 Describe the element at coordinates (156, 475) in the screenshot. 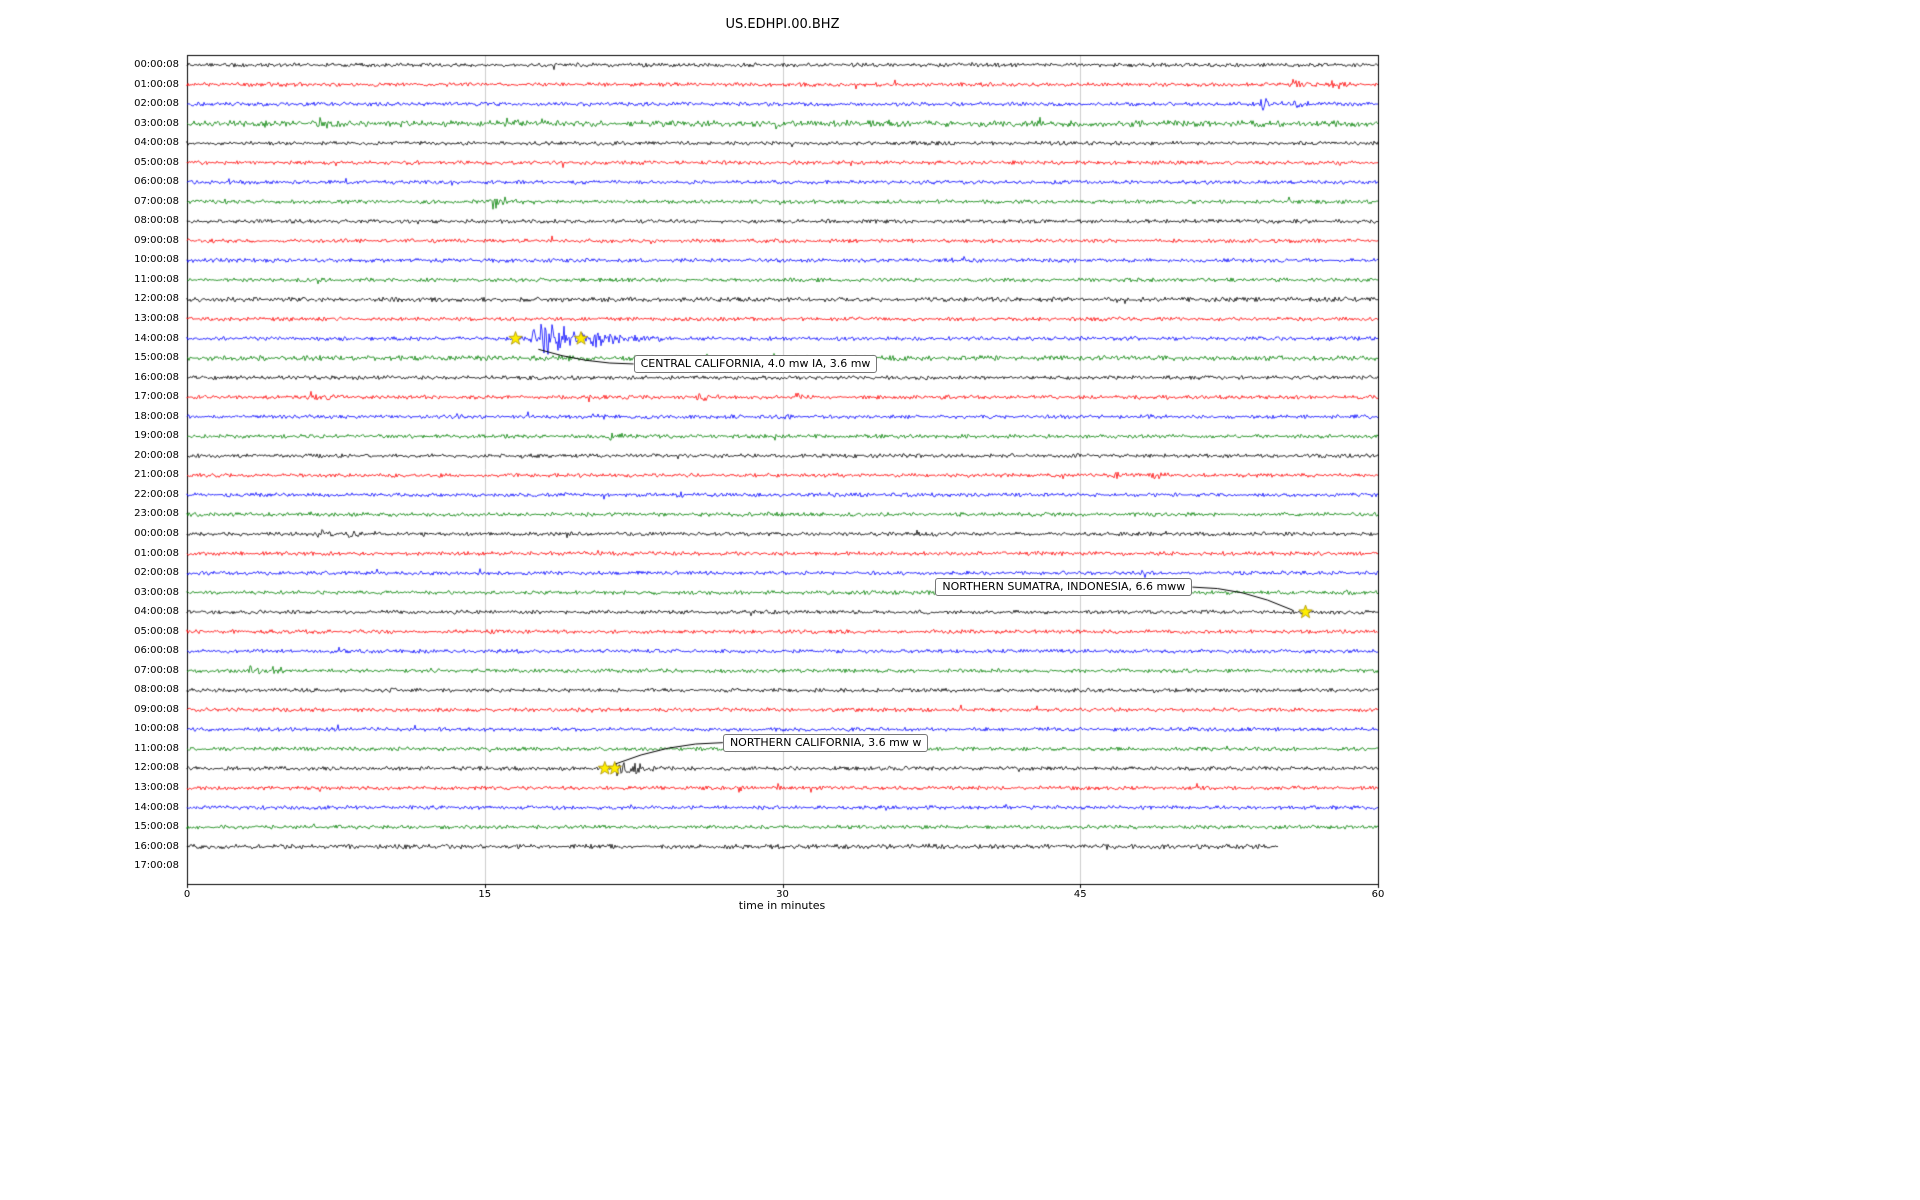

I see `row-time-label: 21:00:08` at that location.